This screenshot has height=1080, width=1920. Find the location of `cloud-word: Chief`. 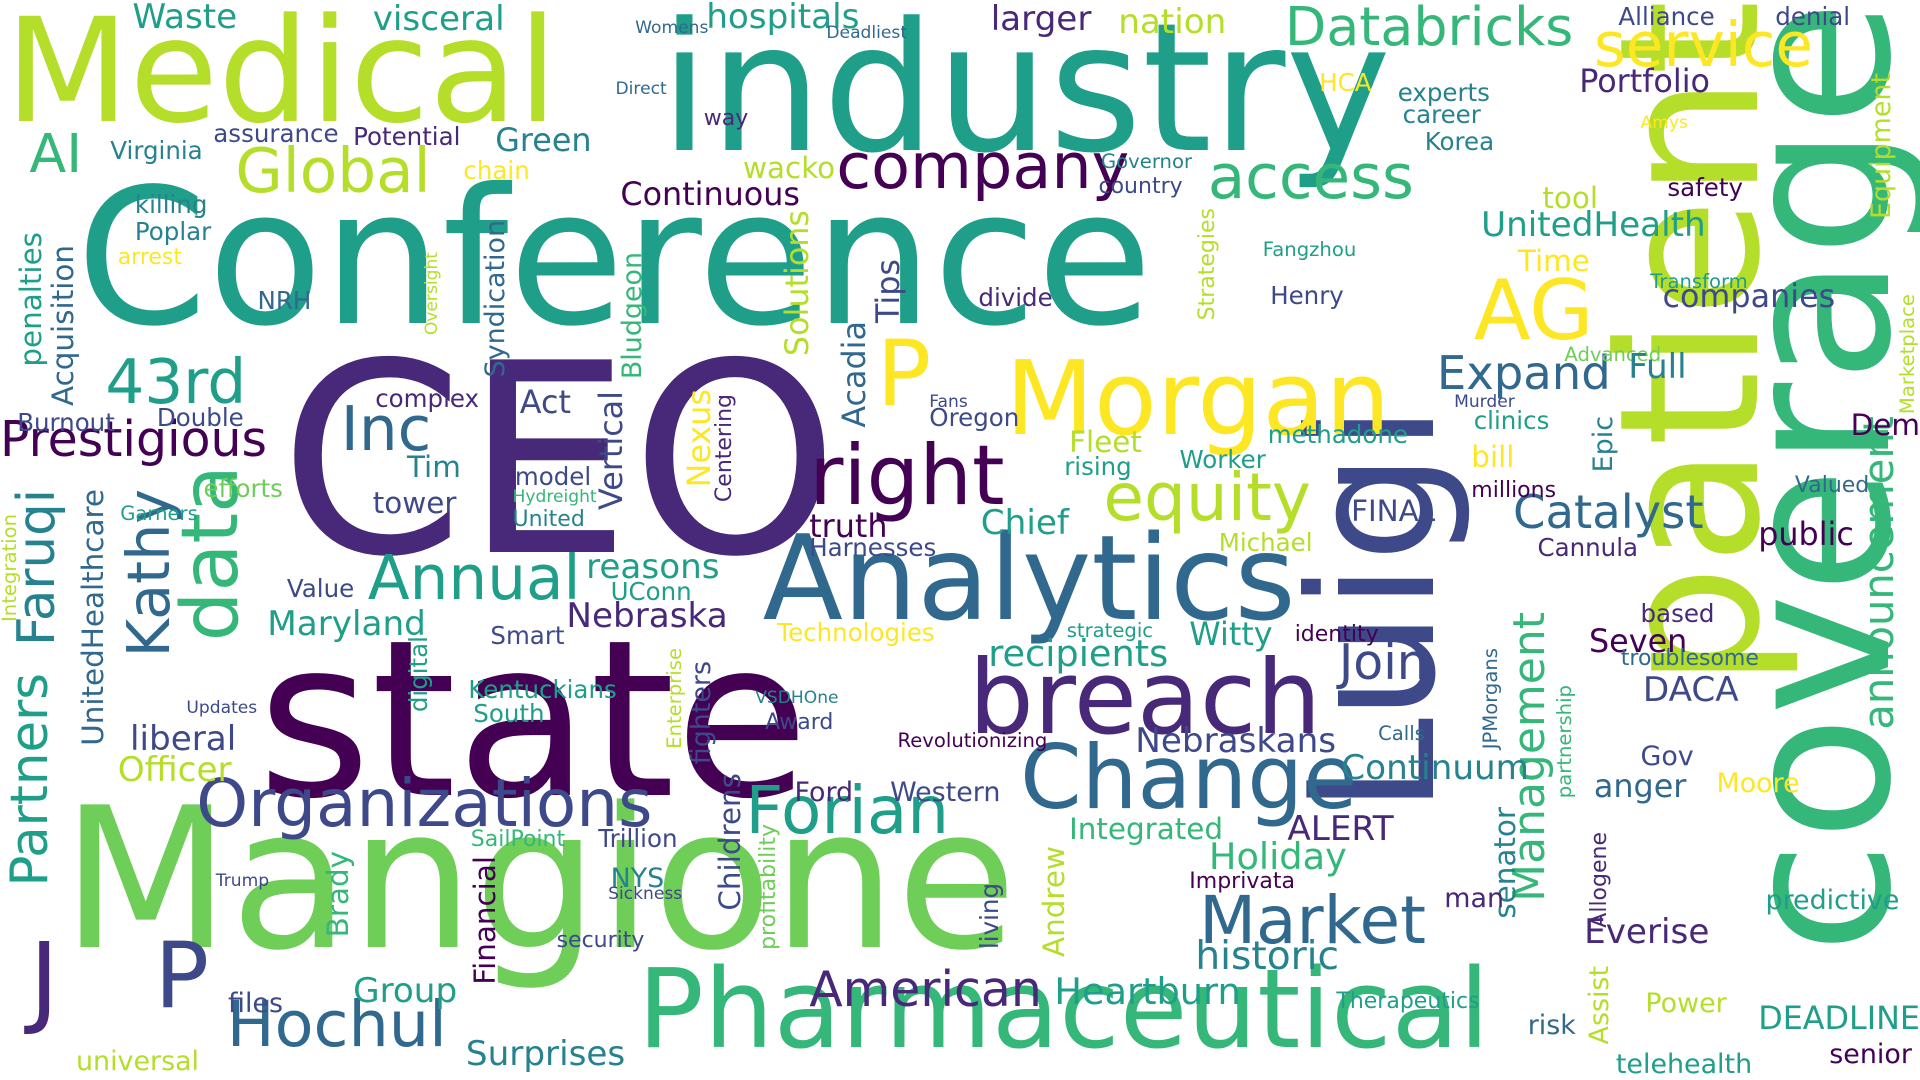

cloud-word: Chief is located at coordinates (1024, 523).